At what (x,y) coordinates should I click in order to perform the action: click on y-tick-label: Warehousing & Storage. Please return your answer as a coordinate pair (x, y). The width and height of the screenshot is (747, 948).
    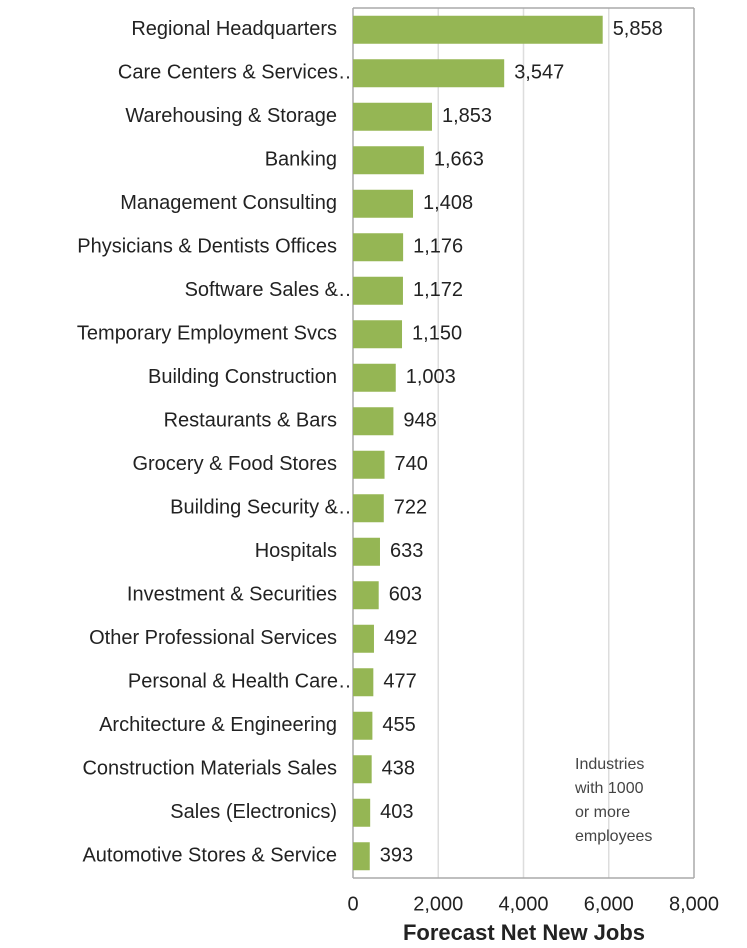
    Looking at the image, I should click on (231, 116).